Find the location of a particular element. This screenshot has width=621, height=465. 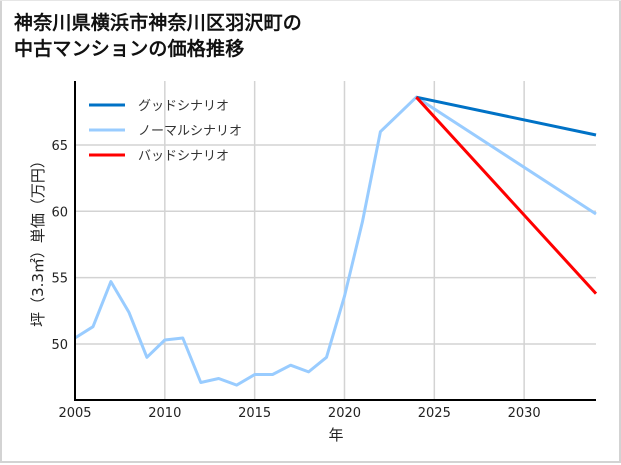

y-axis-label: 坪（3.3㎡）単価（万円） is located at coordinates (38, 240).